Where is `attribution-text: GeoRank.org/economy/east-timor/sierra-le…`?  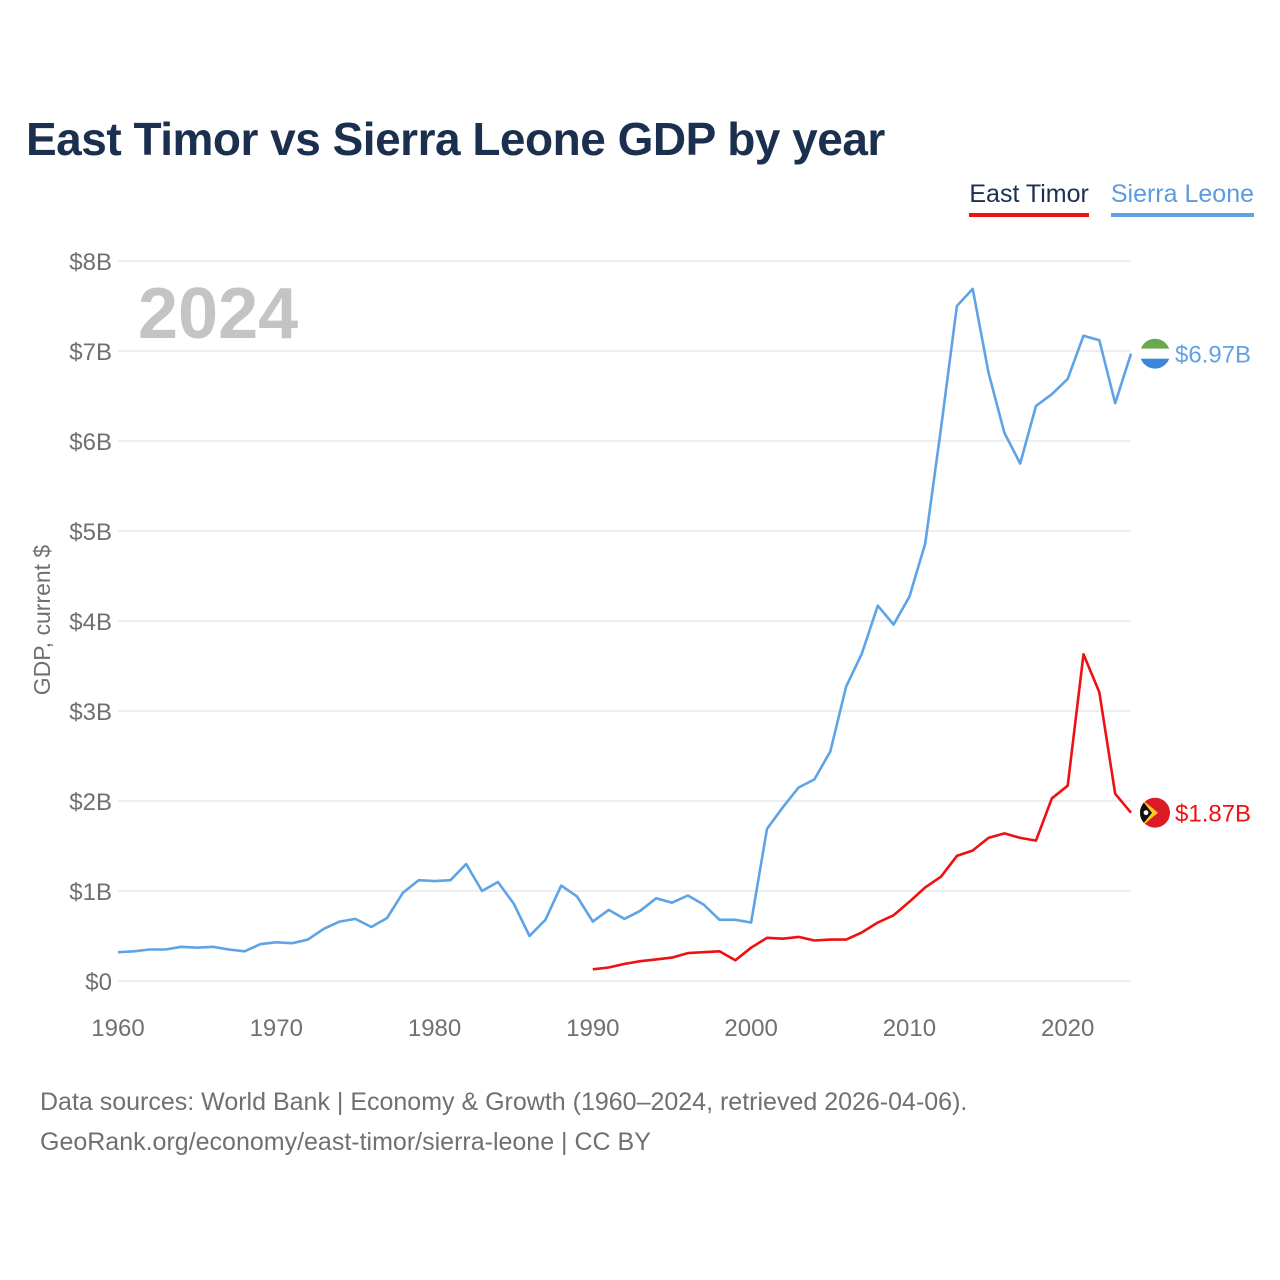 attribution-text: GeoRank.org/economy/east-timor/sierra-le… is located at coordinates (345, 1142).